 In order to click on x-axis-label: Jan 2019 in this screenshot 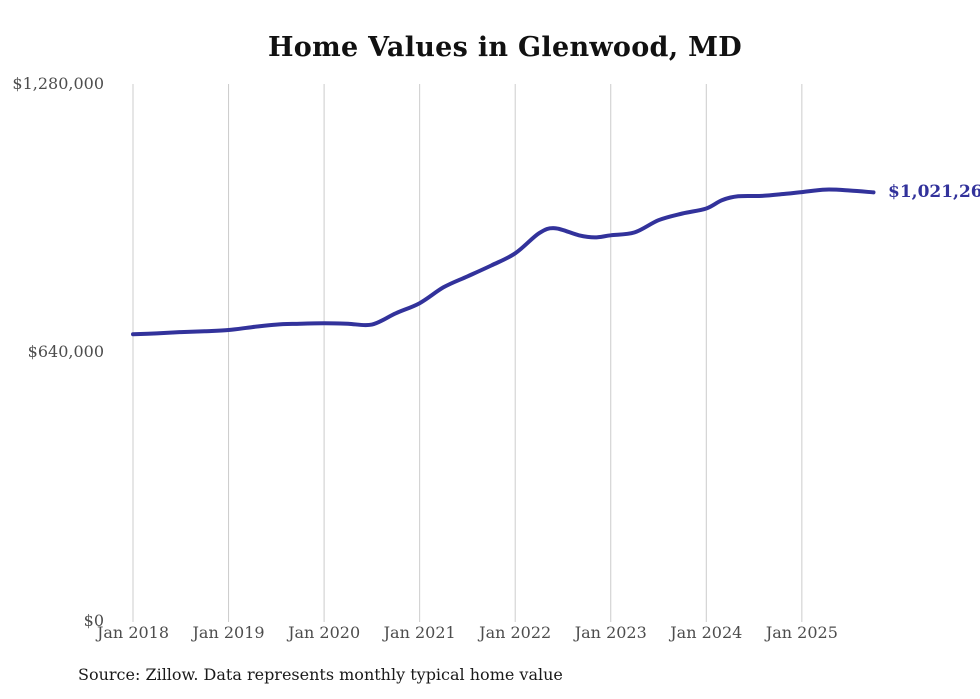, I will do `click(228, 632)`.